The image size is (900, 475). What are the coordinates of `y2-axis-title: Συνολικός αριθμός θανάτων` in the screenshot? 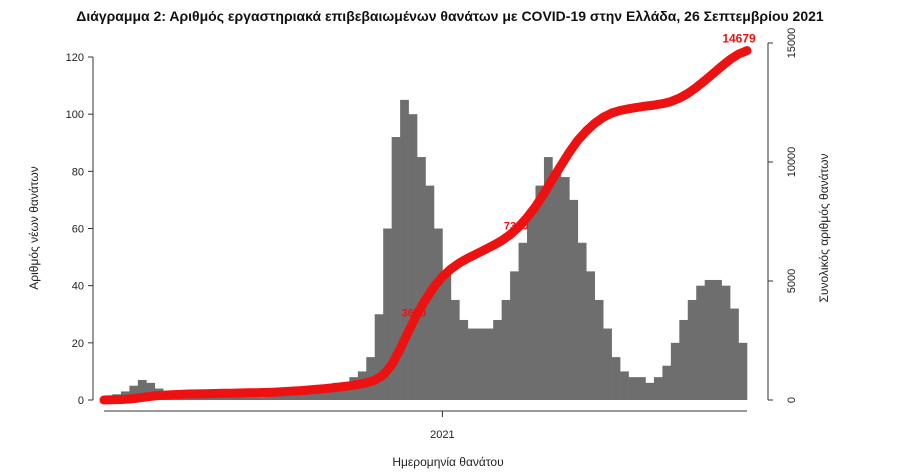 It's located at (824, 227).